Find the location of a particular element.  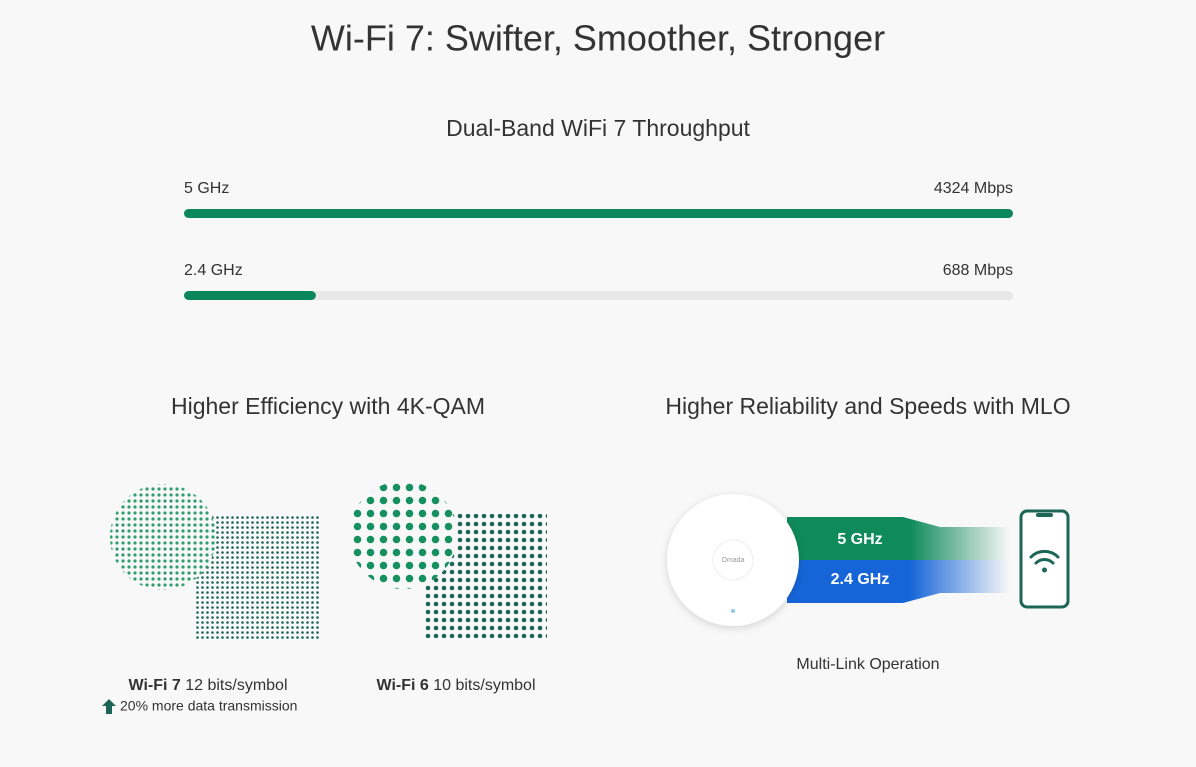

band-stream-5ghz is located at coordinates (898, 538).